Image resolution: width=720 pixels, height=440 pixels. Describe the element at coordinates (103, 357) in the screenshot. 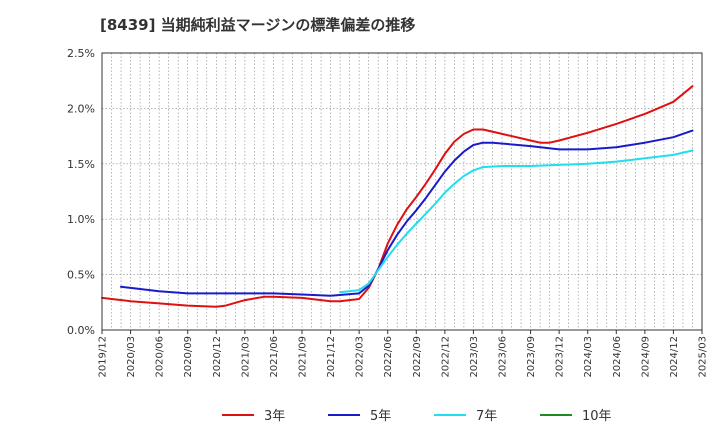

I see `x-tick-label: 2019/12` at that location.